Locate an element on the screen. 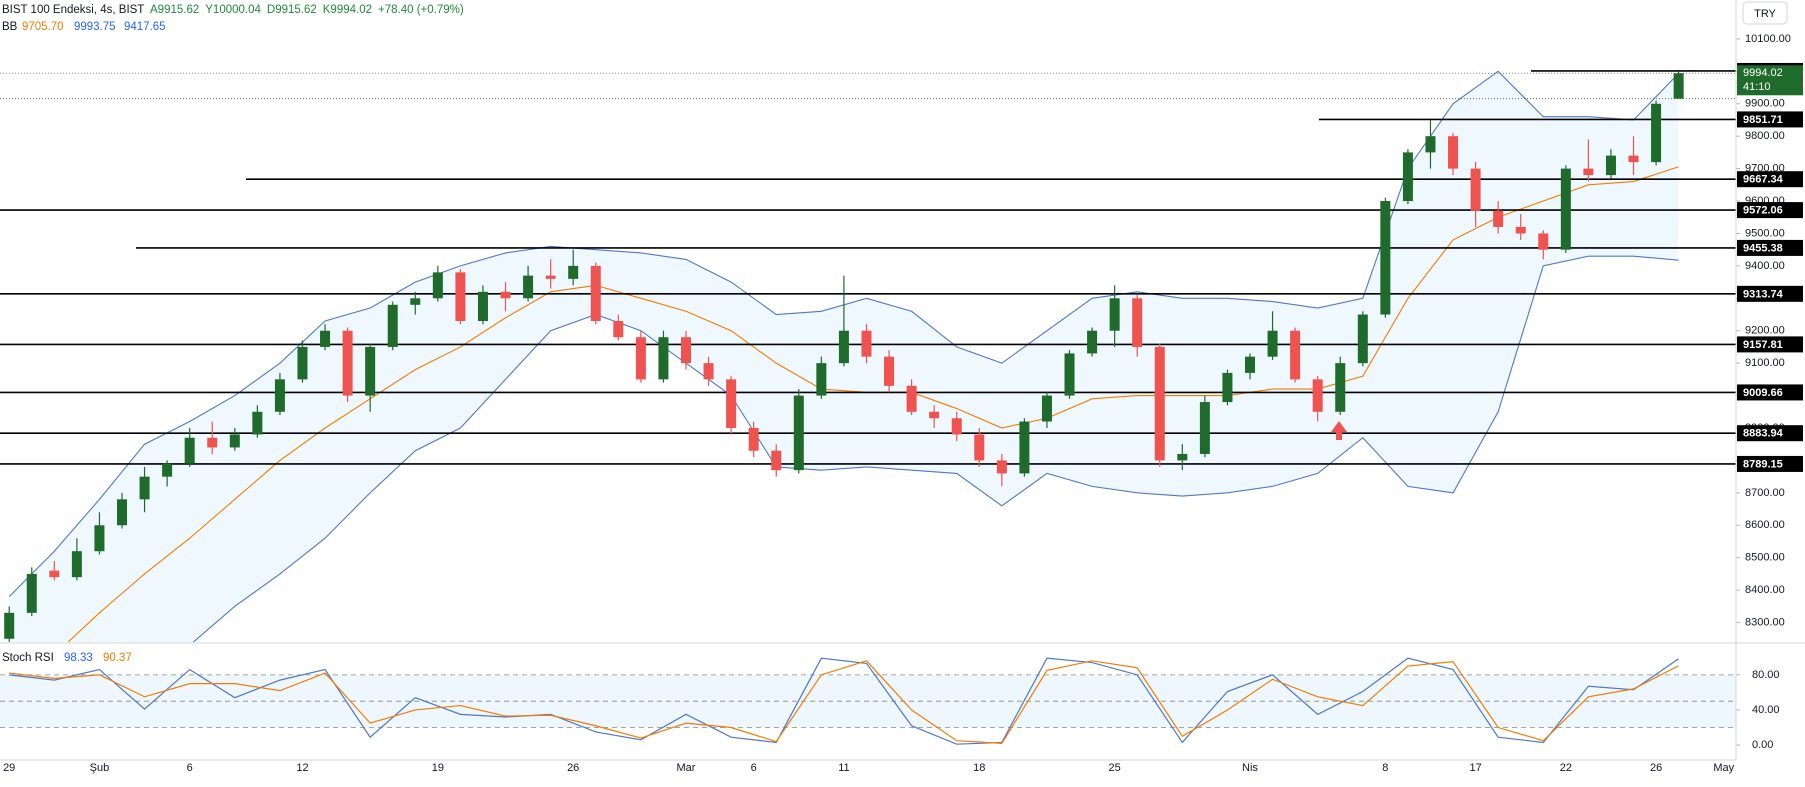  x-tick-label: 8 is located at coordinates (1385, 768).